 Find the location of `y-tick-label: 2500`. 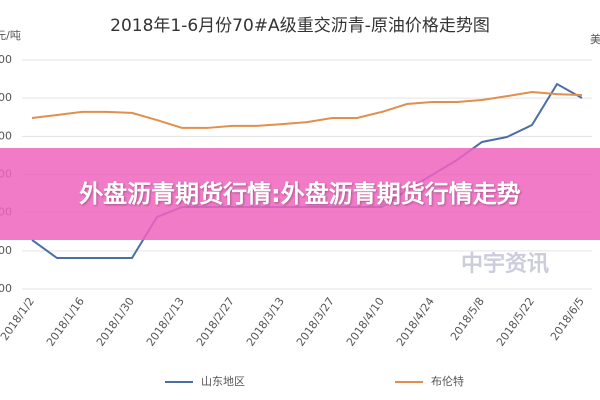

y-tick-label: 2500 is located at coordinates (6, 250).